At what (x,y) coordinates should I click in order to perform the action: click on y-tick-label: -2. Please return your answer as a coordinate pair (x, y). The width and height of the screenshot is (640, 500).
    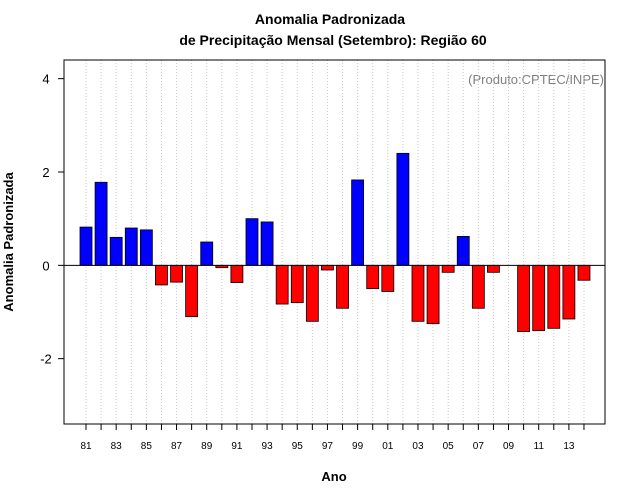
    Looking at the image, I should click on (46, 359).